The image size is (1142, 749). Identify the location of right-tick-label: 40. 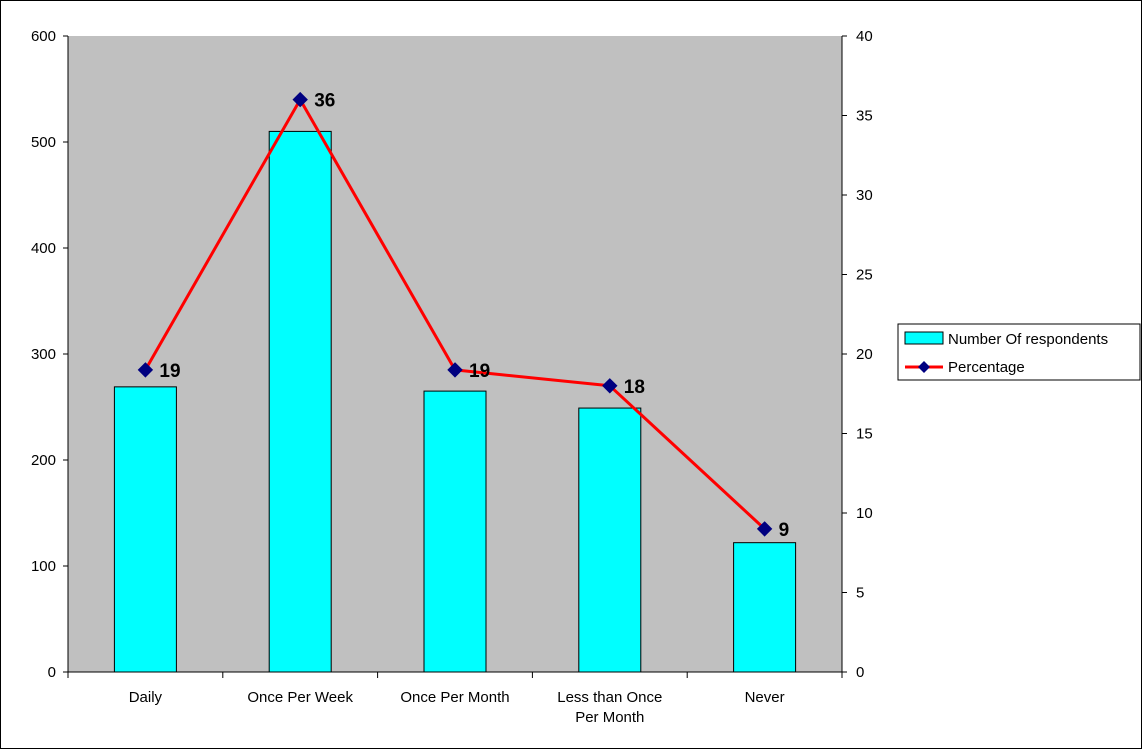
(864, 36).